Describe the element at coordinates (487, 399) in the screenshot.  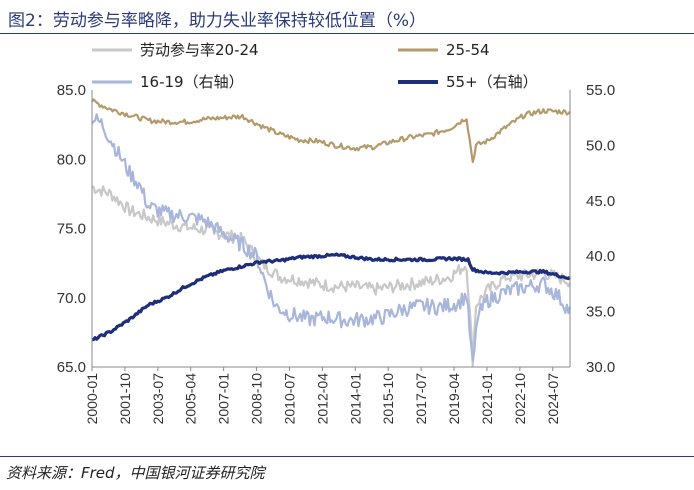
I see `x-tick-label: 2021-01` at that location.